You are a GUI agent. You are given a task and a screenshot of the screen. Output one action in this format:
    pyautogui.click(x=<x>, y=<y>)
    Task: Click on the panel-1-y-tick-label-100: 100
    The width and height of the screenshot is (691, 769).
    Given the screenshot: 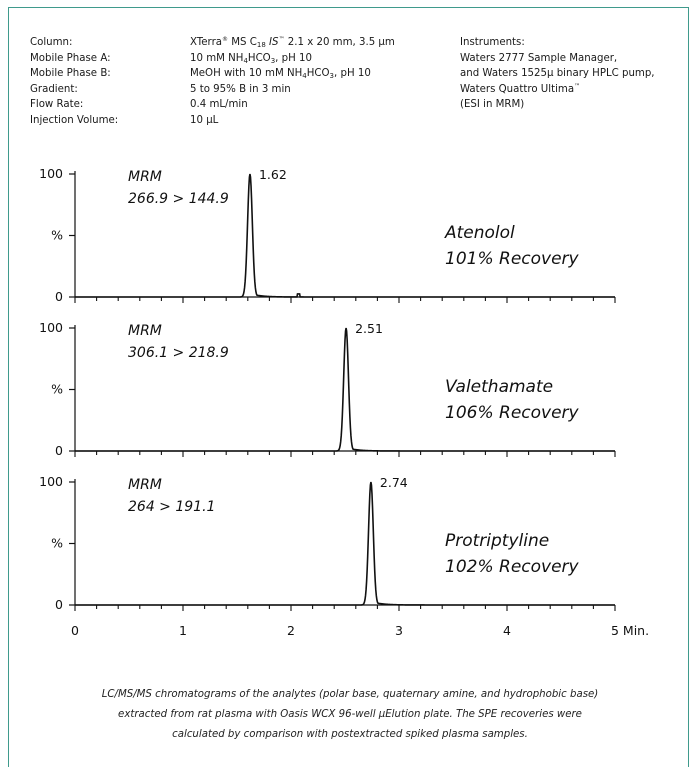 What is the action you would take?
    pyautogui.click(x=51, y=173)
    